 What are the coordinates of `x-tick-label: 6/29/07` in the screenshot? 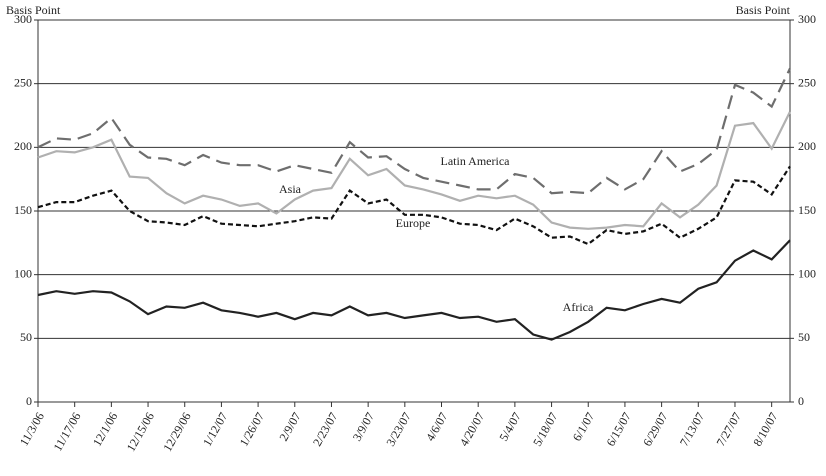 It's located at (655, 429).